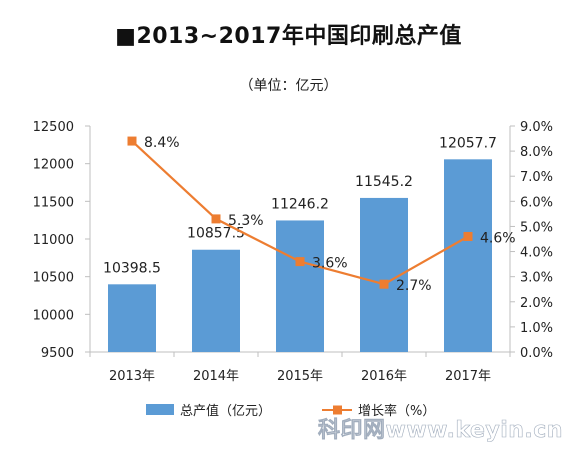 Image resolution: width=577 pixels, height=450 pixels. What do you see at coordinates (53, 165) in the screenshot?
I see `y-left-tick-label: 12000` at bounding box center [53, 165].